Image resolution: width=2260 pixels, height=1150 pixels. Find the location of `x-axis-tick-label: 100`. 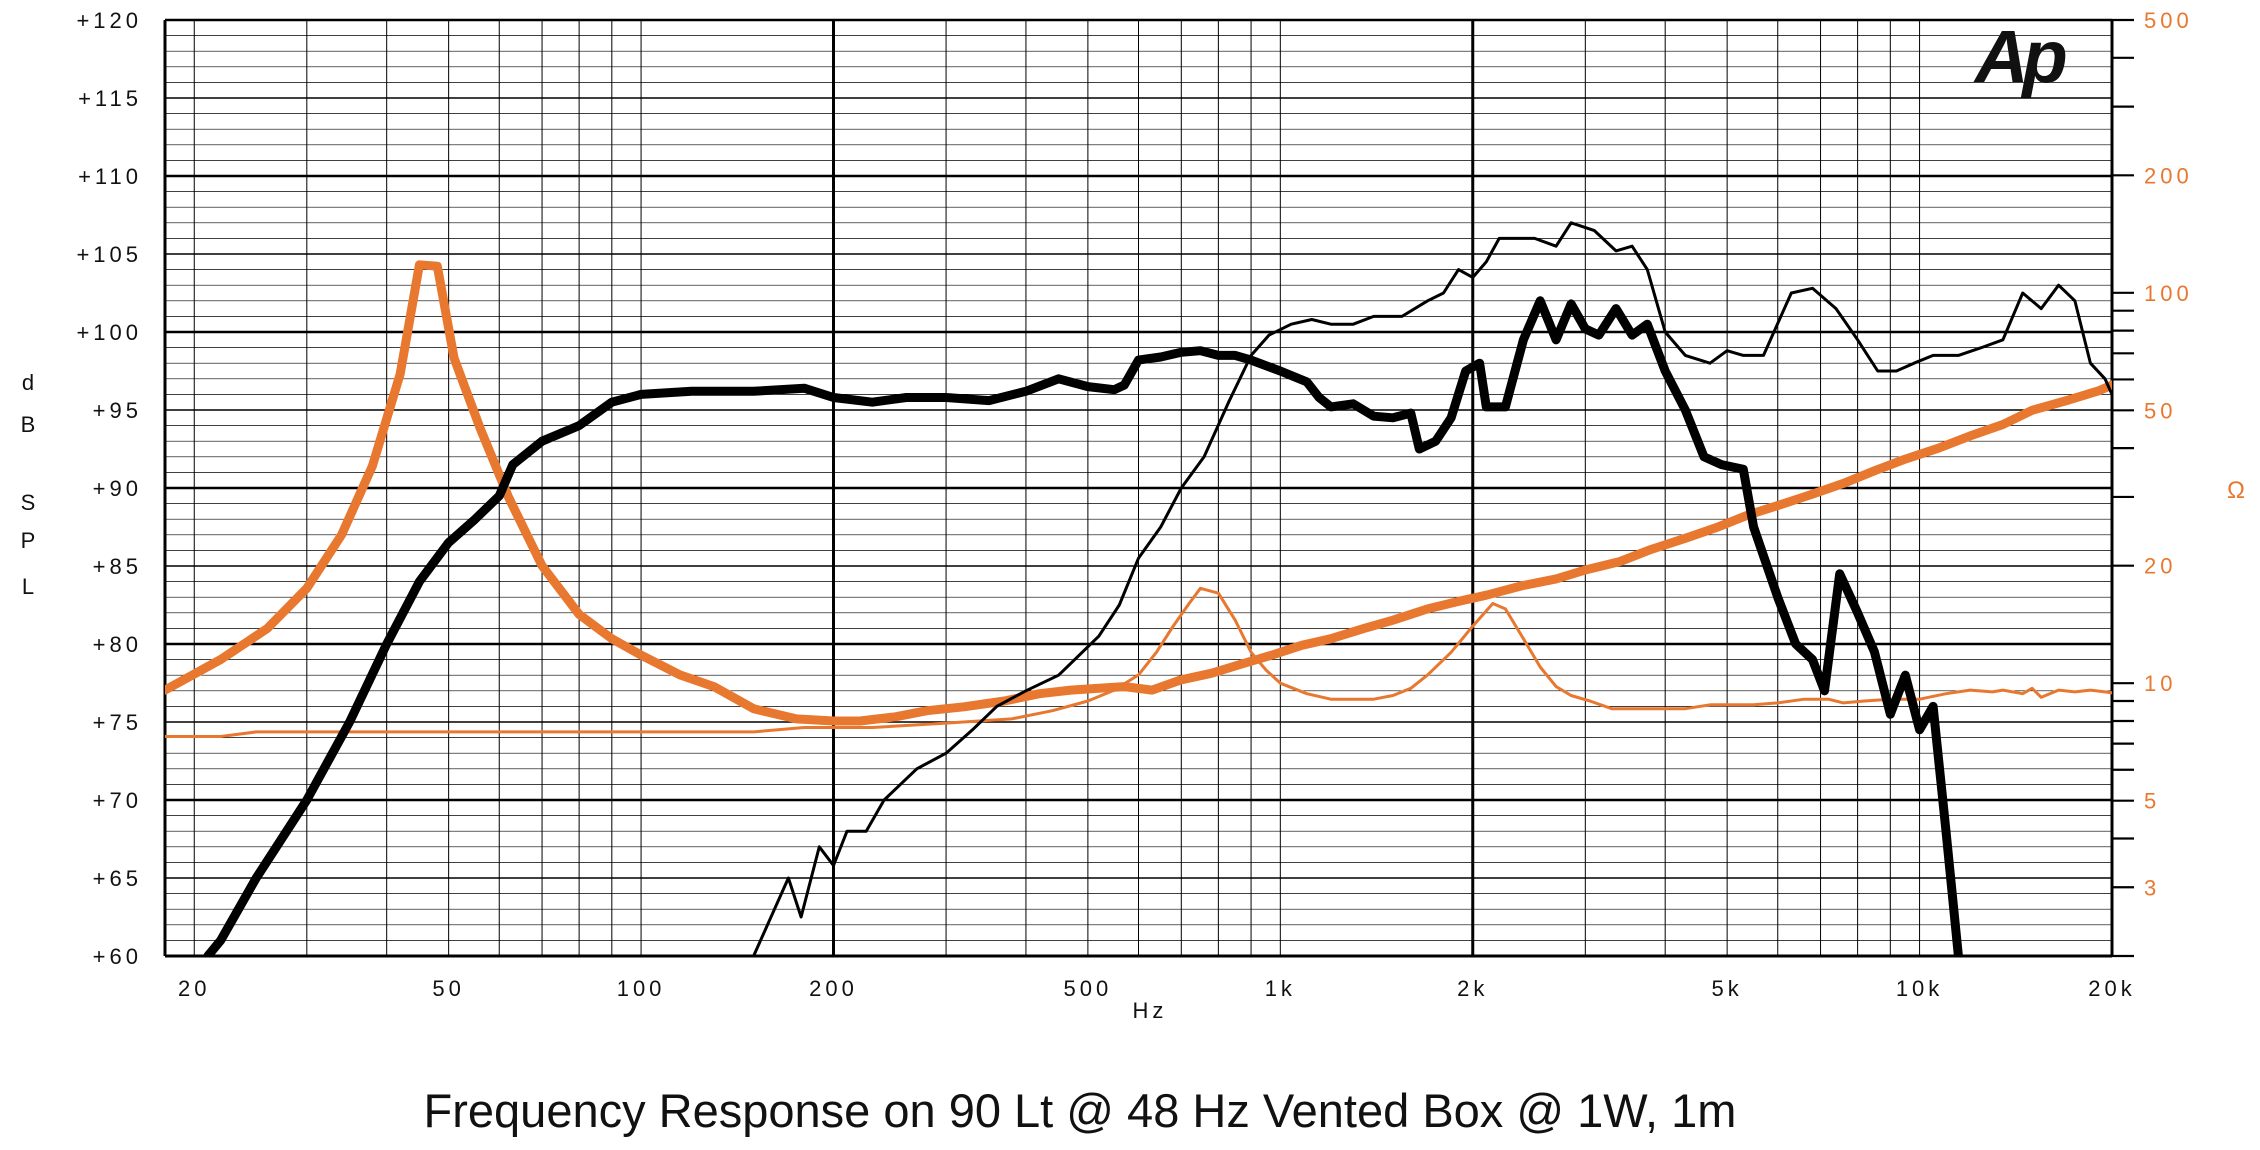

x-axis-tick-label: 100 is located at coordinates (641, 988).